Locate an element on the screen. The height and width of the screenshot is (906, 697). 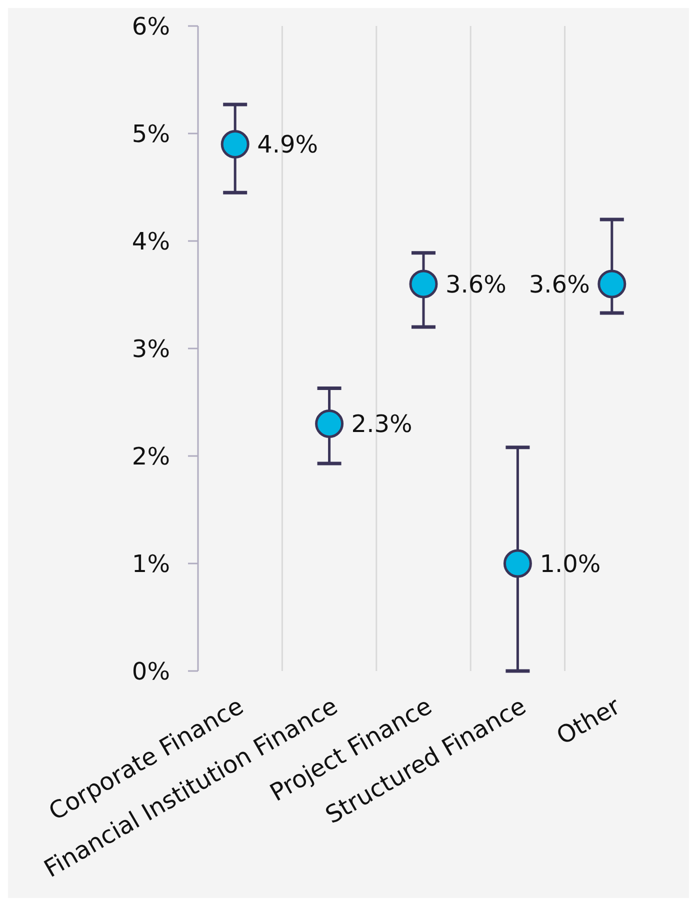
y-tick-label: 2% is located at coordinates (151, 456).